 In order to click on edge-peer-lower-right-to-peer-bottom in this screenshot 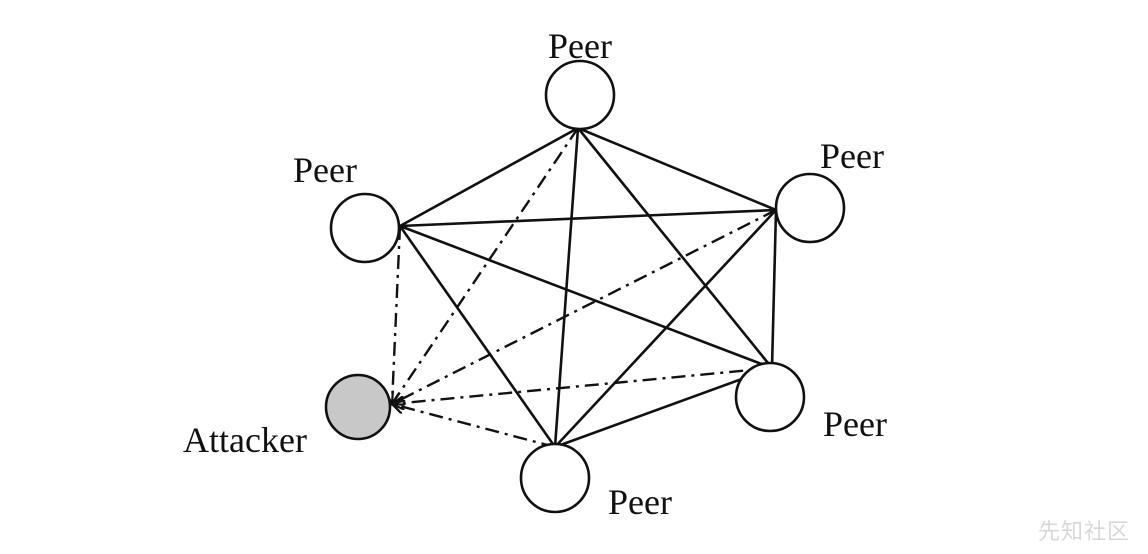, I will do `click(663, 407)`.